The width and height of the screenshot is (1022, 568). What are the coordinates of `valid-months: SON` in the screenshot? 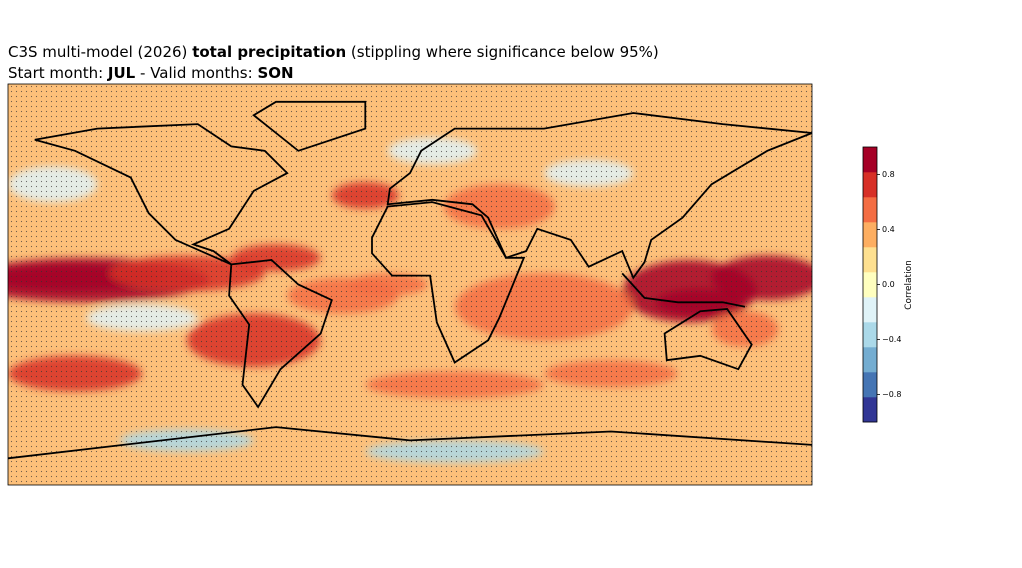 It's located at (275, 73).